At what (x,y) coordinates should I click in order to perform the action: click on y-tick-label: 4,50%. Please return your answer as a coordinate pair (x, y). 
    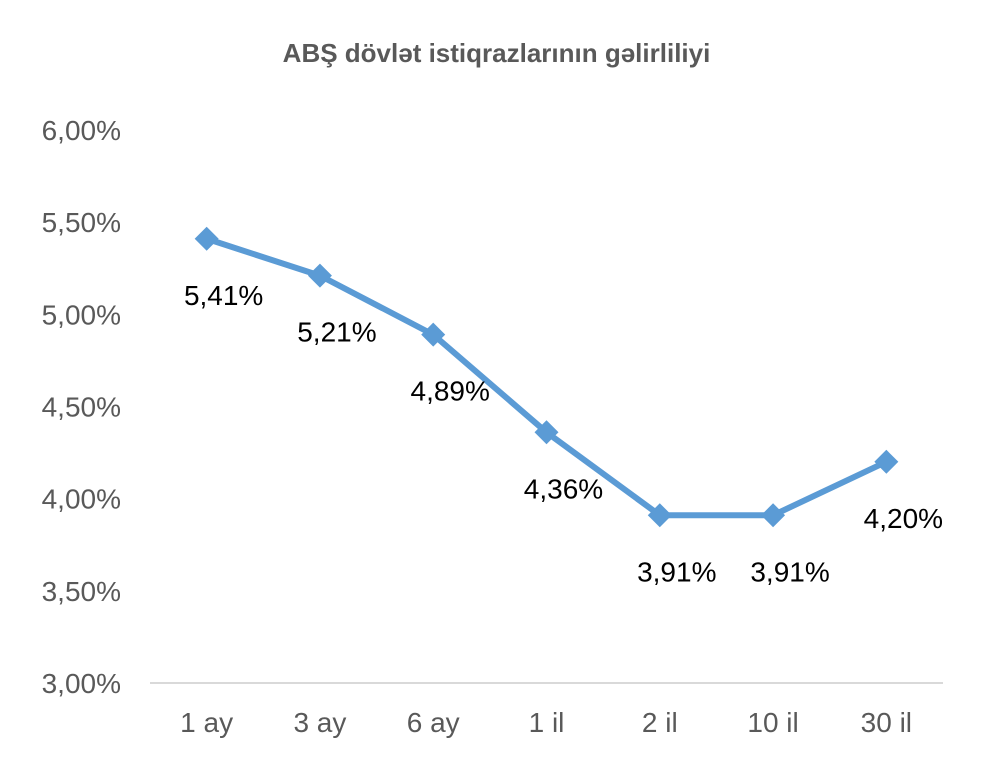
    Looking at the image, I should click on (81, 407).